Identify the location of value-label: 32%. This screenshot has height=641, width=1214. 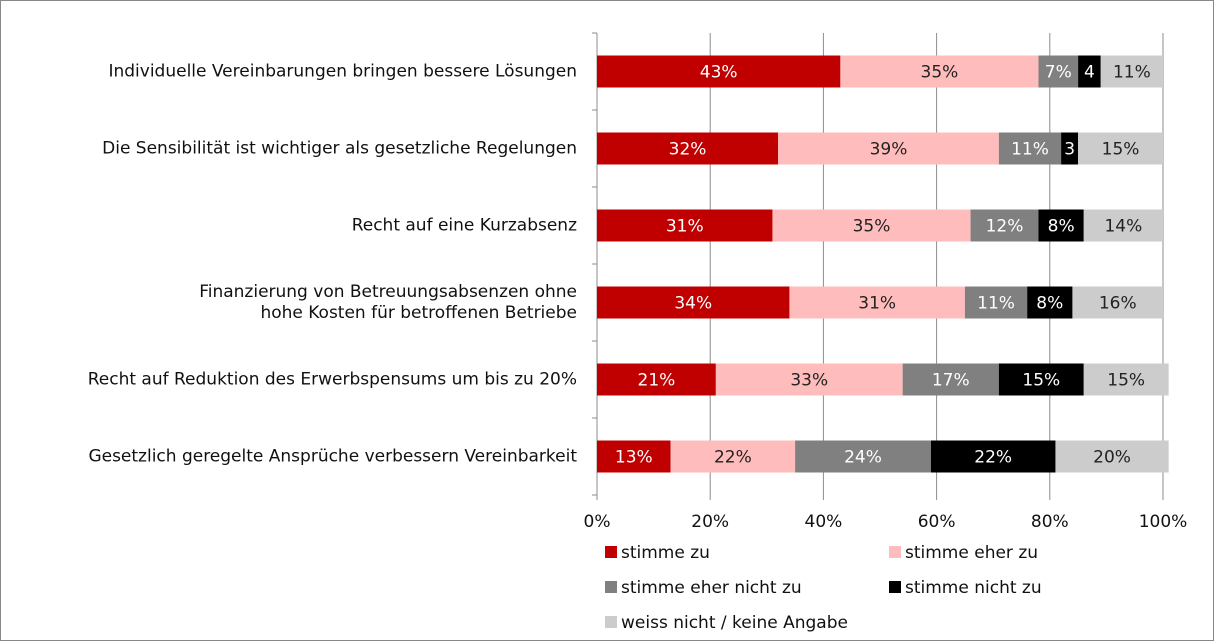
(688, 150).